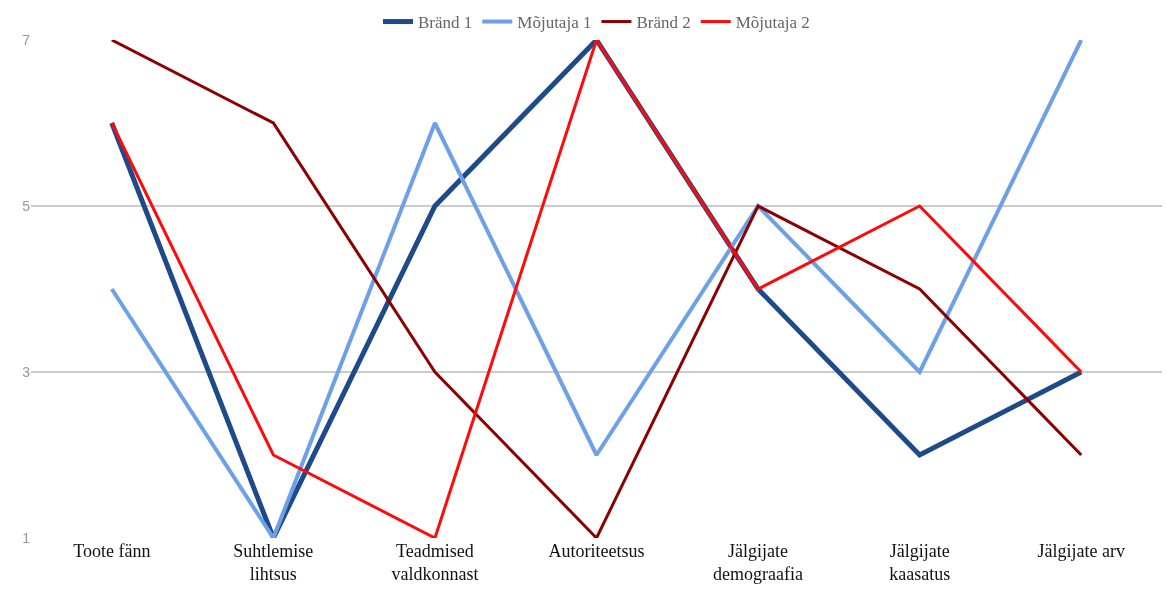  What do you see at coordinates (26, 39) in the screenshot?
I see `y-tick-label: 7` at bounding box center [26, 39].